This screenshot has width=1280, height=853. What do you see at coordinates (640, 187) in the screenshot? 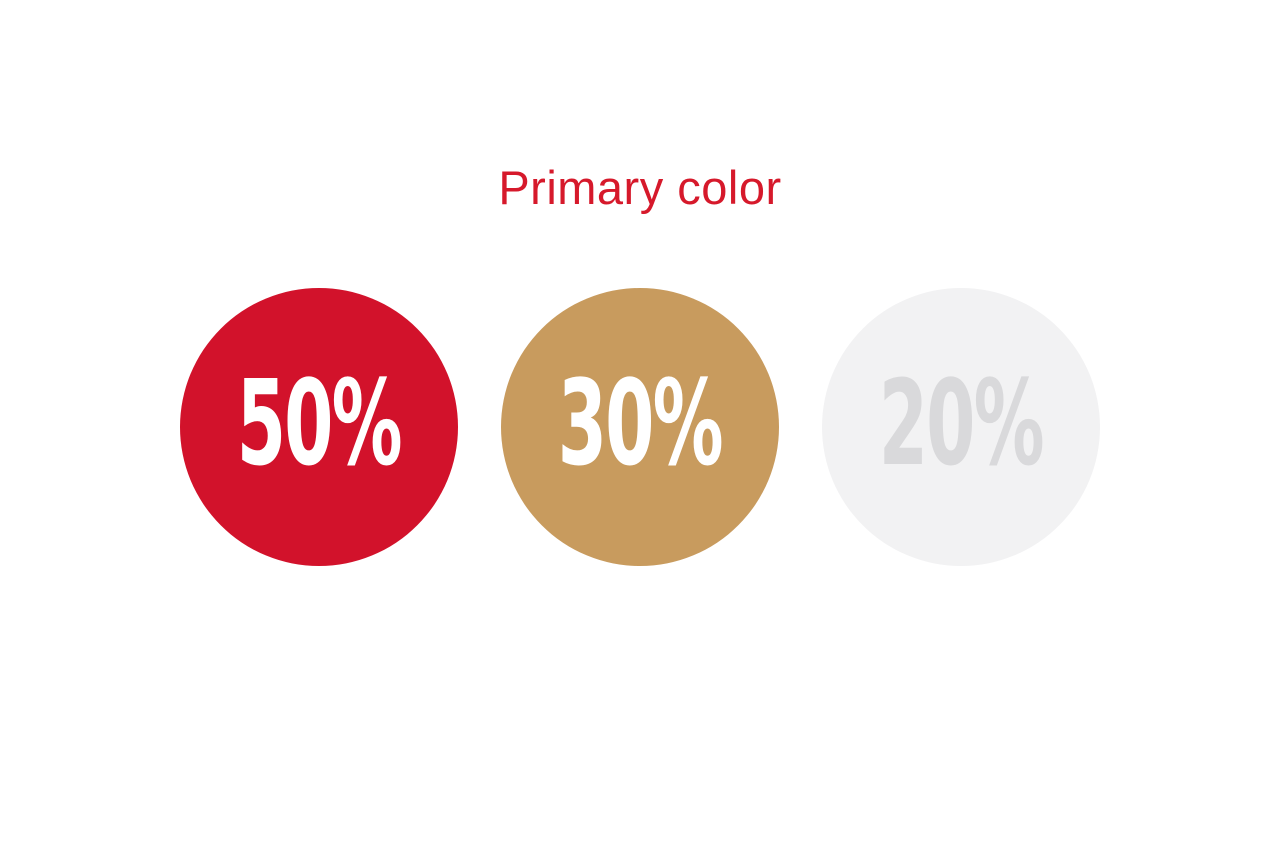
I see `page-title: Primary color` at bounding box center [640, 187].